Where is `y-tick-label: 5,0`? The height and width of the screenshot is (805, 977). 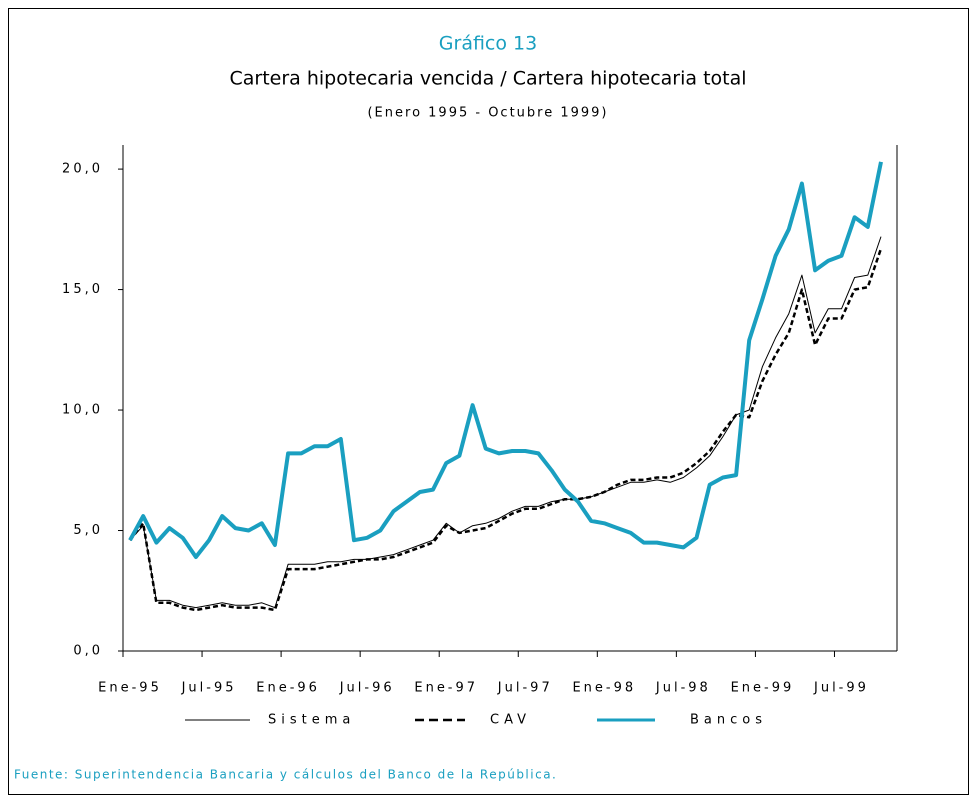 y-tick-label: 5,0 is located at coordinates (88, 530).